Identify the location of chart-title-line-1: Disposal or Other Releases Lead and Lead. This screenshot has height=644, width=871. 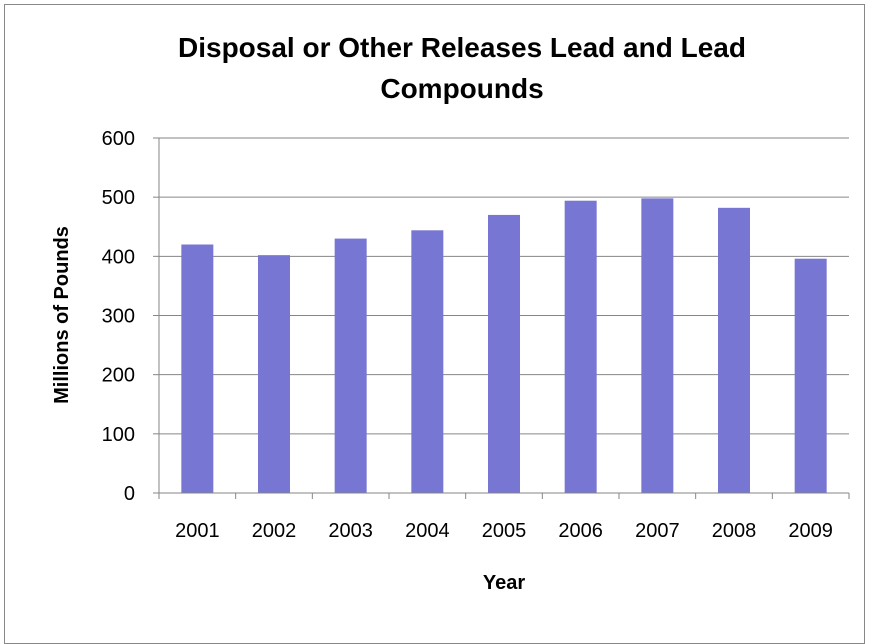
(462, 47).